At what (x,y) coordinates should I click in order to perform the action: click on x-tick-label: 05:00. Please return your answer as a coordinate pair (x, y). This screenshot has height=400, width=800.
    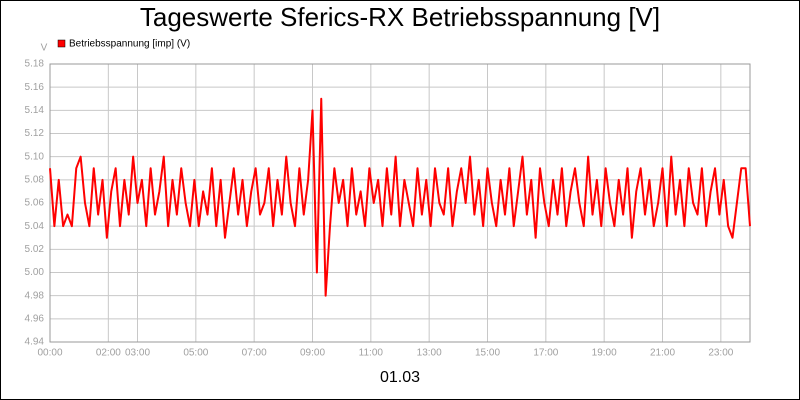
    Looking at the image, I should click on (195, 353).